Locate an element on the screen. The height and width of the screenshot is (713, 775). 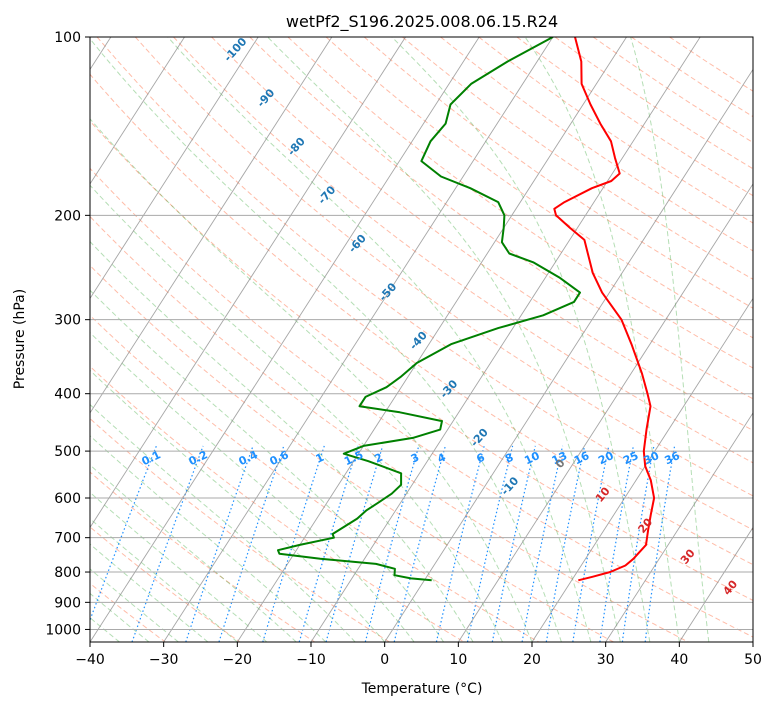
y-tick-label: 900 is located at coordinates (67, 603).